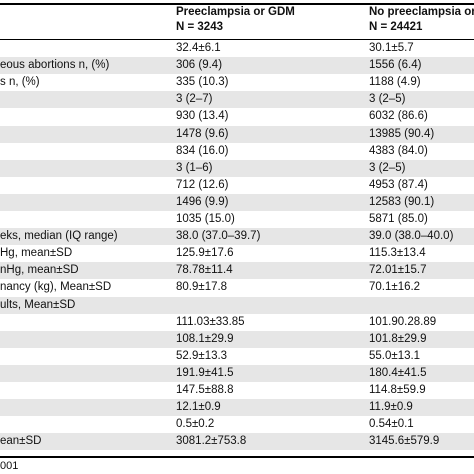 The width and height of the screenshot is (474, 474). Describe the element at coordinates (237, 457) in the screenshot. I see `table-bottom-rule` at that location.